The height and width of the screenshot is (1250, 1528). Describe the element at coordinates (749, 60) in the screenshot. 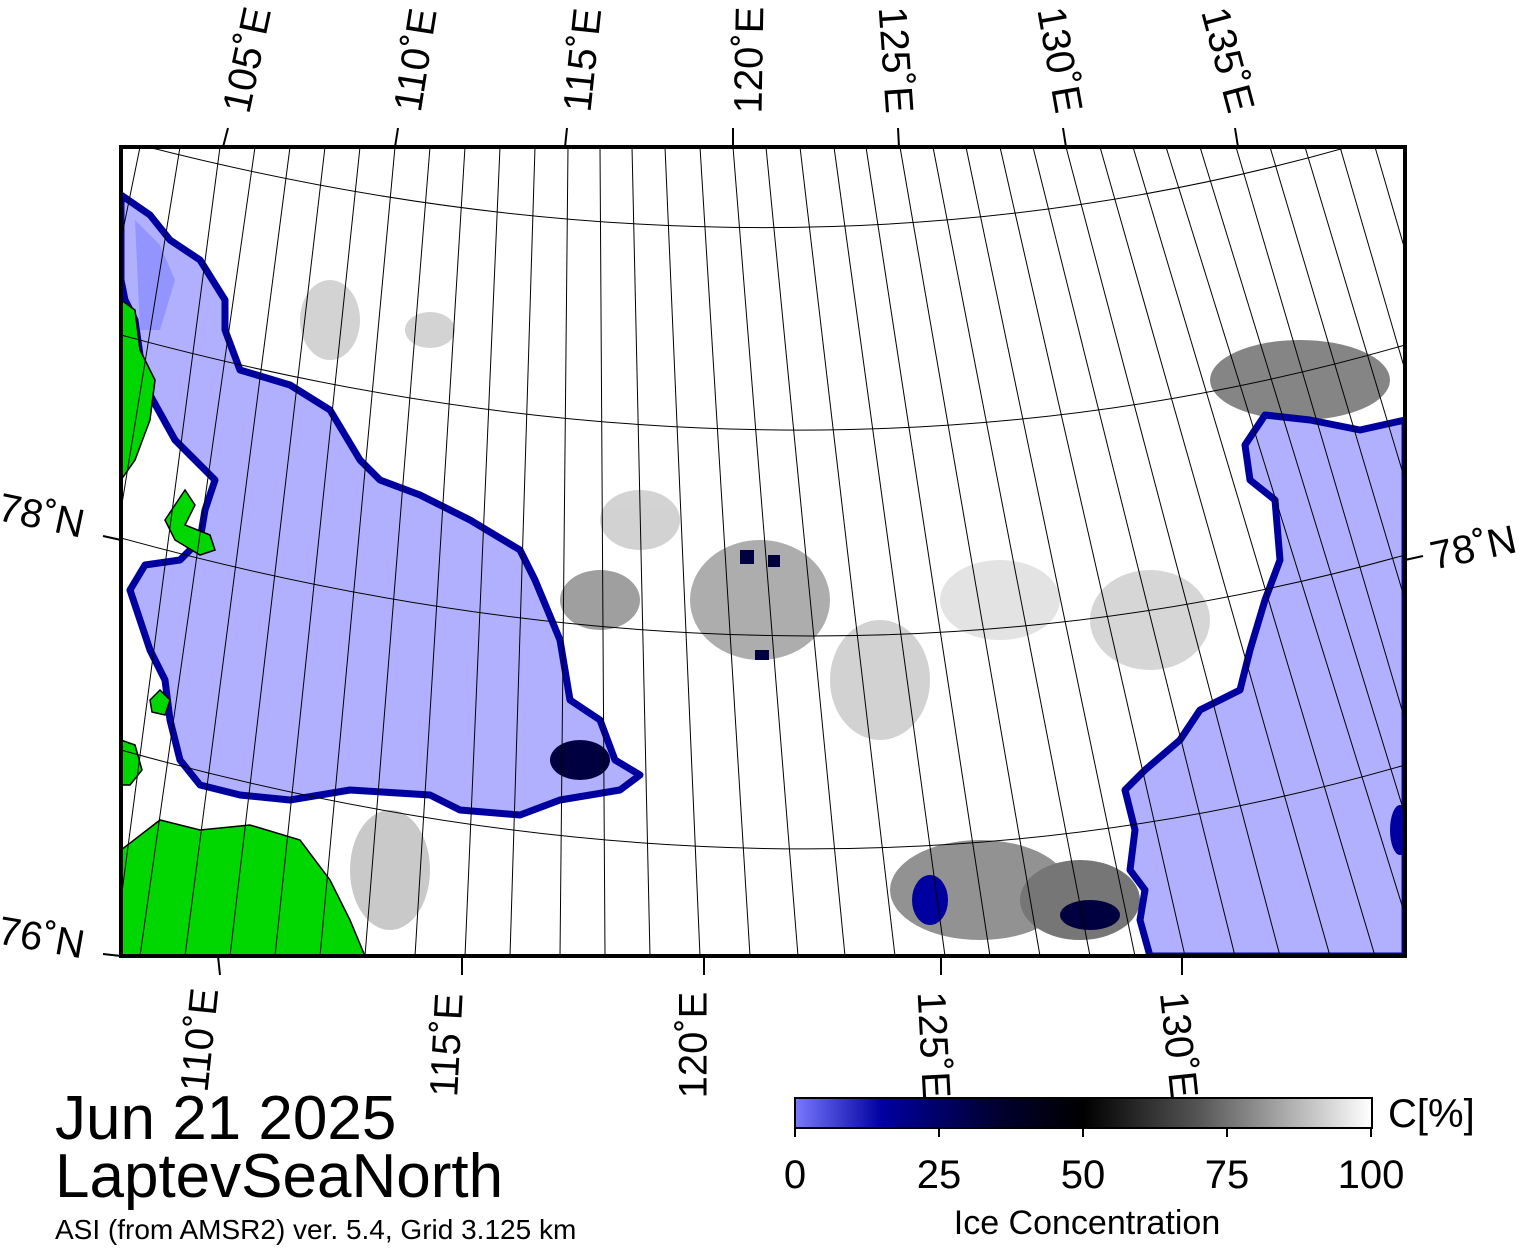

I see `top-lon-label-120: 120˚E` at that location.